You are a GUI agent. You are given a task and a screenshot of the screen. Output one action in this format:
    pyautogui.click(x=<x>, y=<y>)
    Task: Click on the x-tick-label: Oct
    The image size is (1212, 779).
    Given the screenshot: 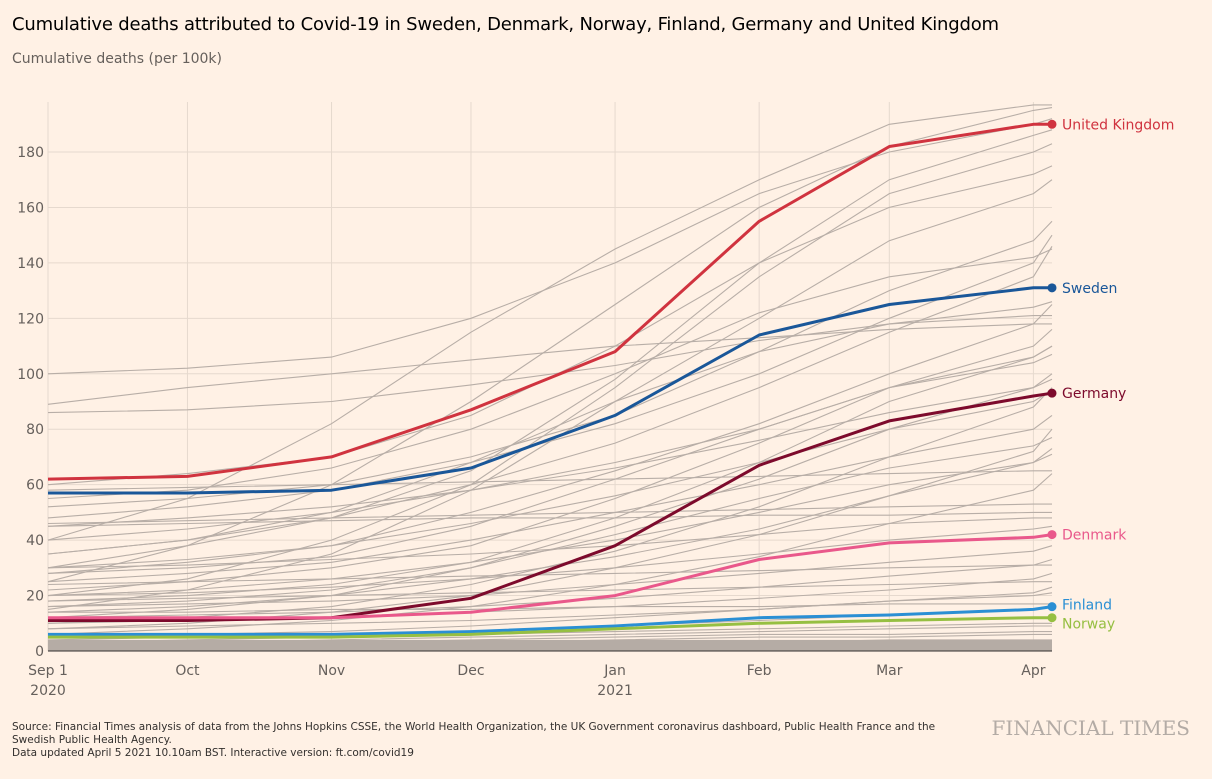 What is the action you would take?
    pyautogui.click(x=187, y=671)
    